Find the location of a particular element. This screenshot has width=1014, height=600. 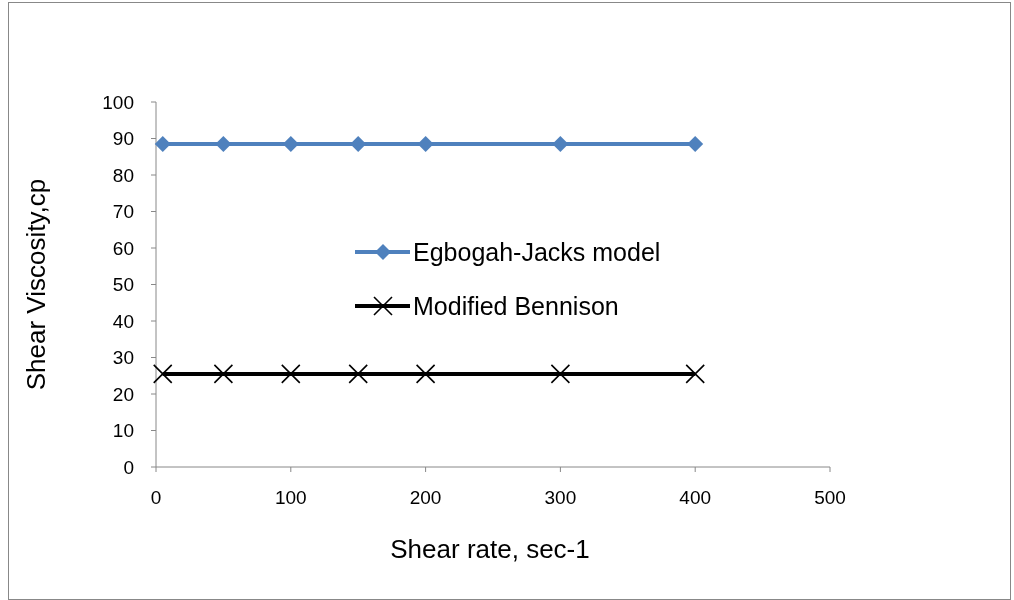

x-tick-label: 300 is located at coordinates (560, 497).